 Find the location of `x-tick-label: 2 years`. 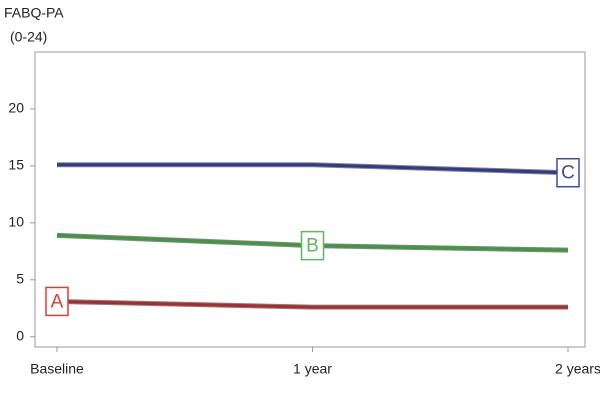

x-tick-label: 2 years is located at coordinates (577, 369).